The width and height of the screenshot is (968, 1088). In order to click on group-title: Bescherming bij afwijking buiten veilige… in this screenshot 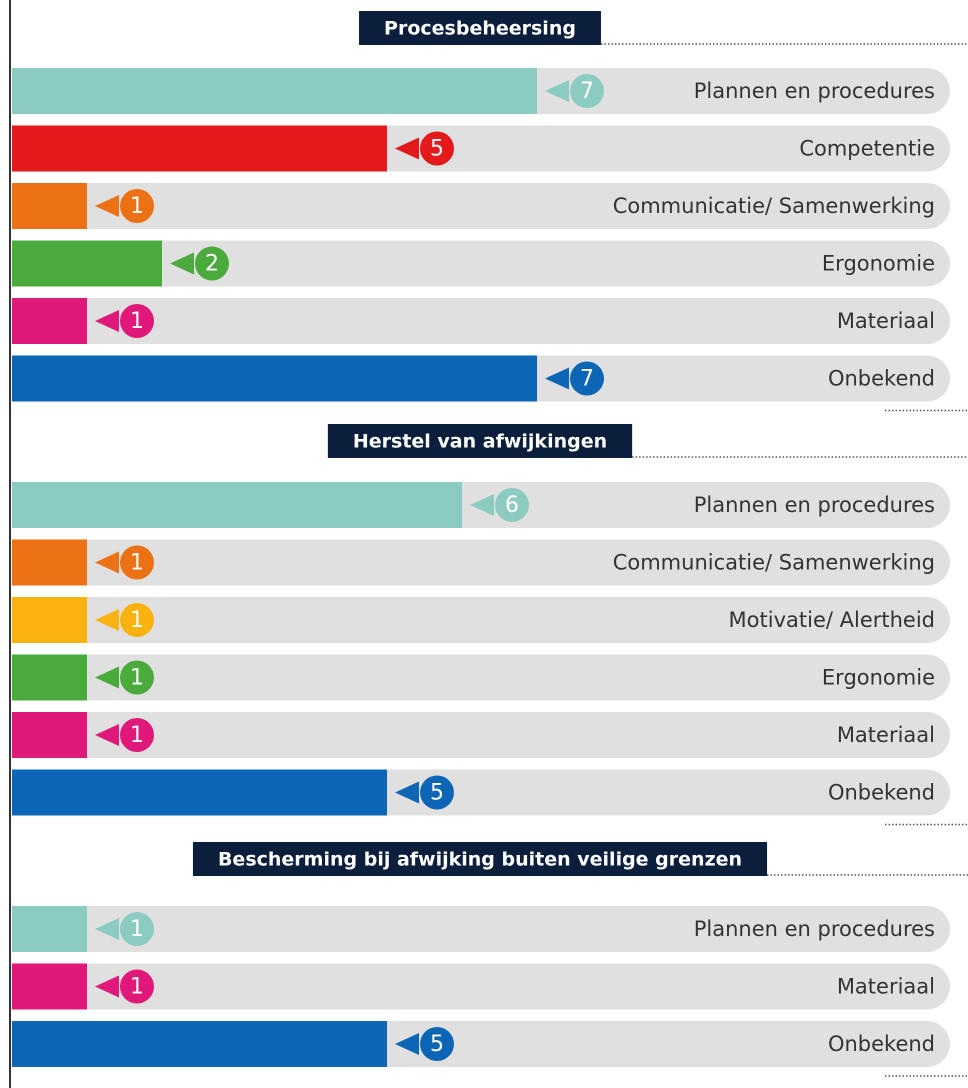, I will do `click(480, 860)`.